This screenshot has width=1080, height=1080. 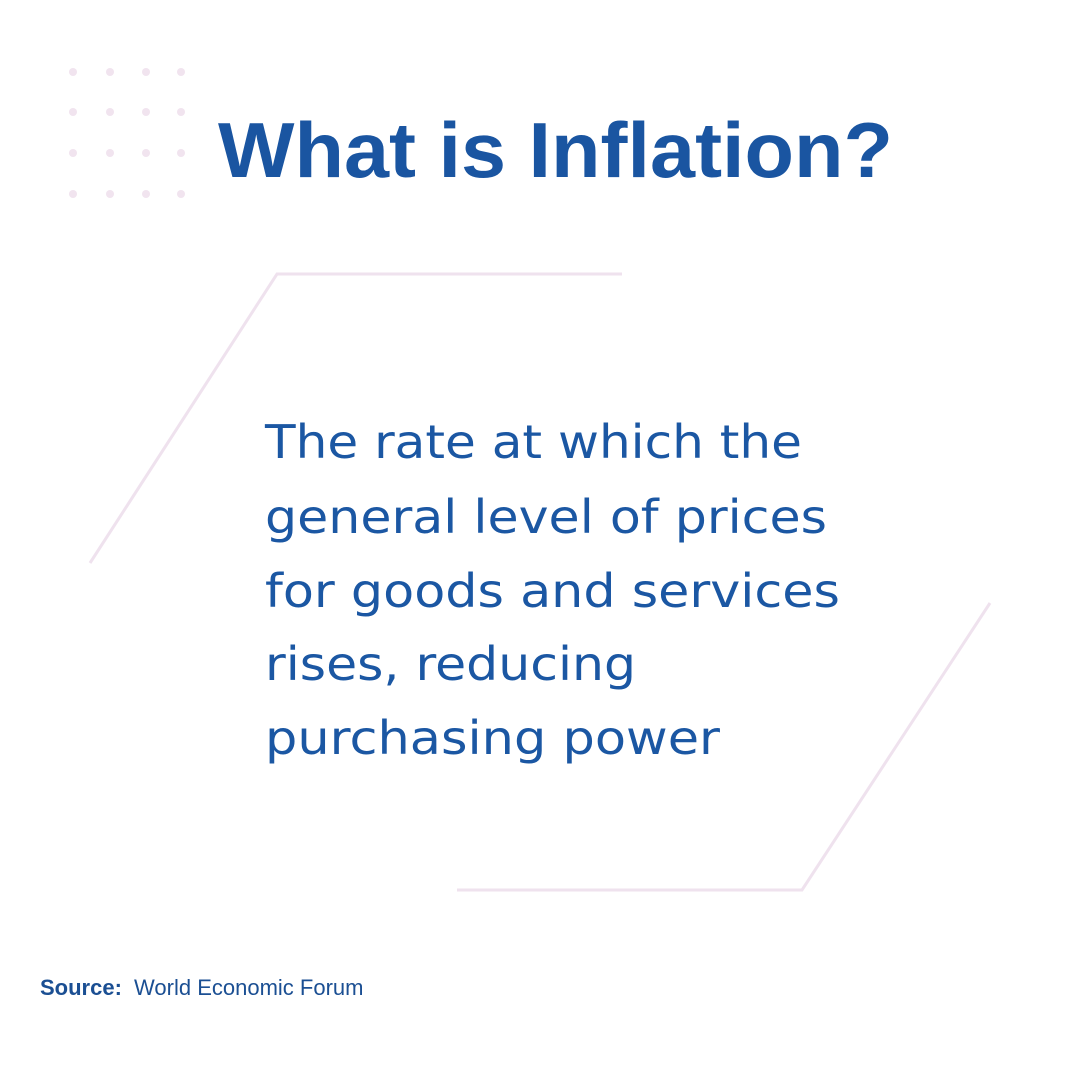 What do you see at coordinates (533, 442) in the screenshot?
I see `definition-line: The rate at which the` at bounding box center [533, 442].